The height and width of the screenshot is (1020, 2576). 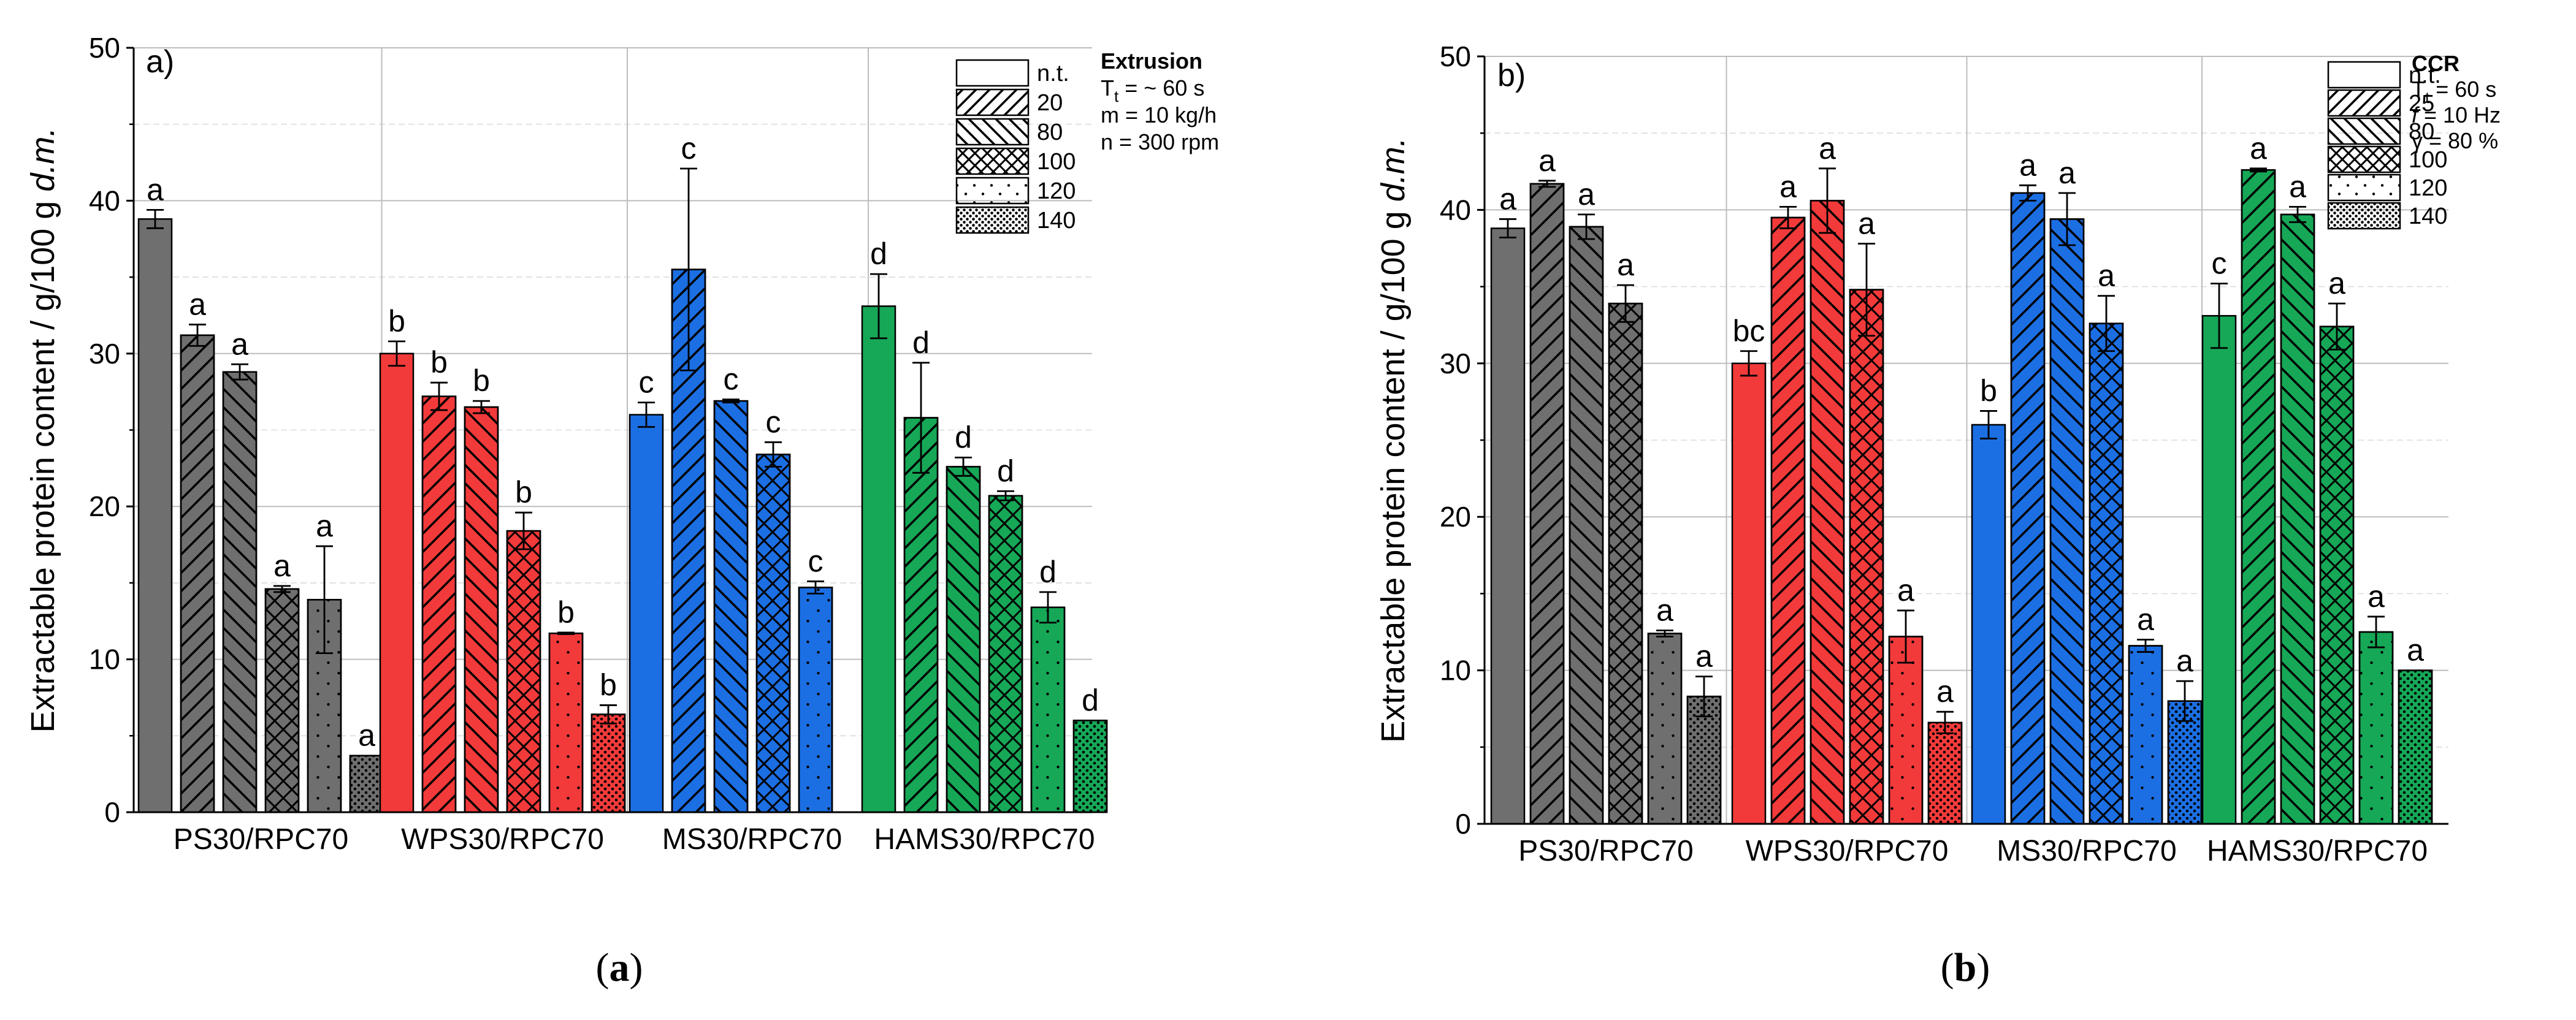 I want to click on legend-info-line: n = 300 rpm, so click(x=1160, y=141).